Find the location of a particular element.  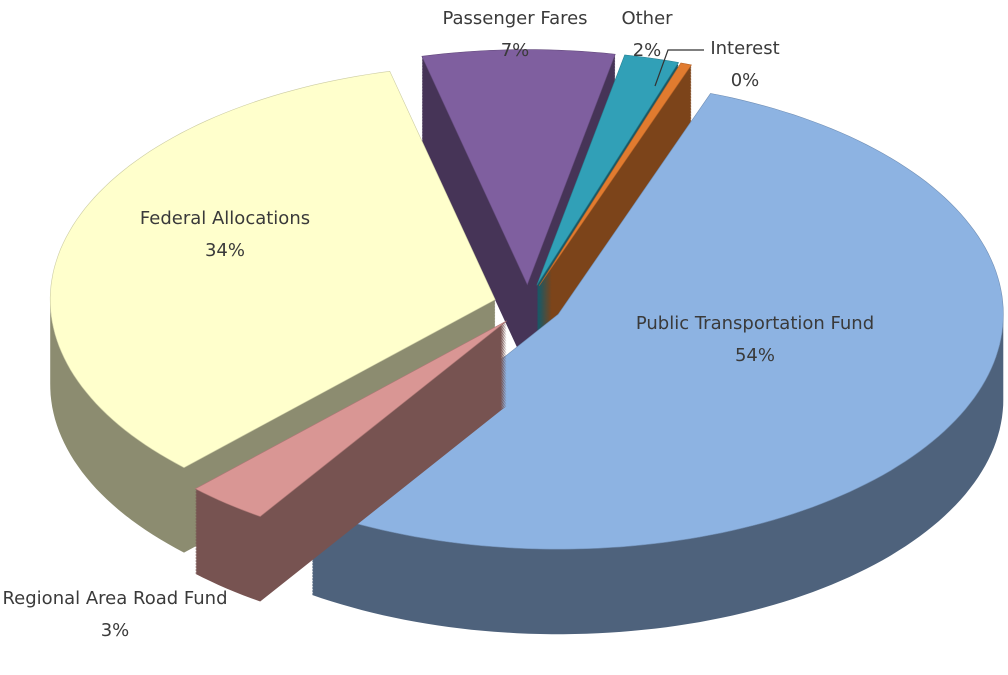

value-label: 34% is located at coordinates (224, 250).